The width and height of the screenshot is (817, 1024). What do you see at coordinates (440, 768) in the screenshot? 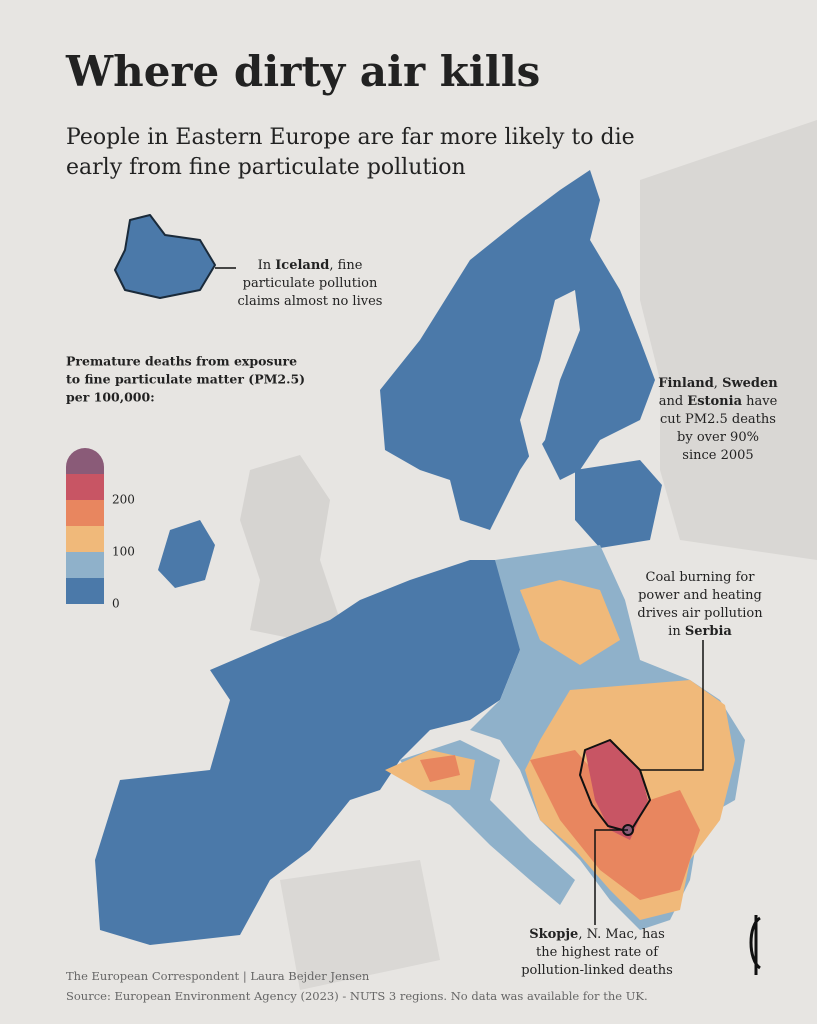
I see `po-valley-core` at bounding box center [440, 768].